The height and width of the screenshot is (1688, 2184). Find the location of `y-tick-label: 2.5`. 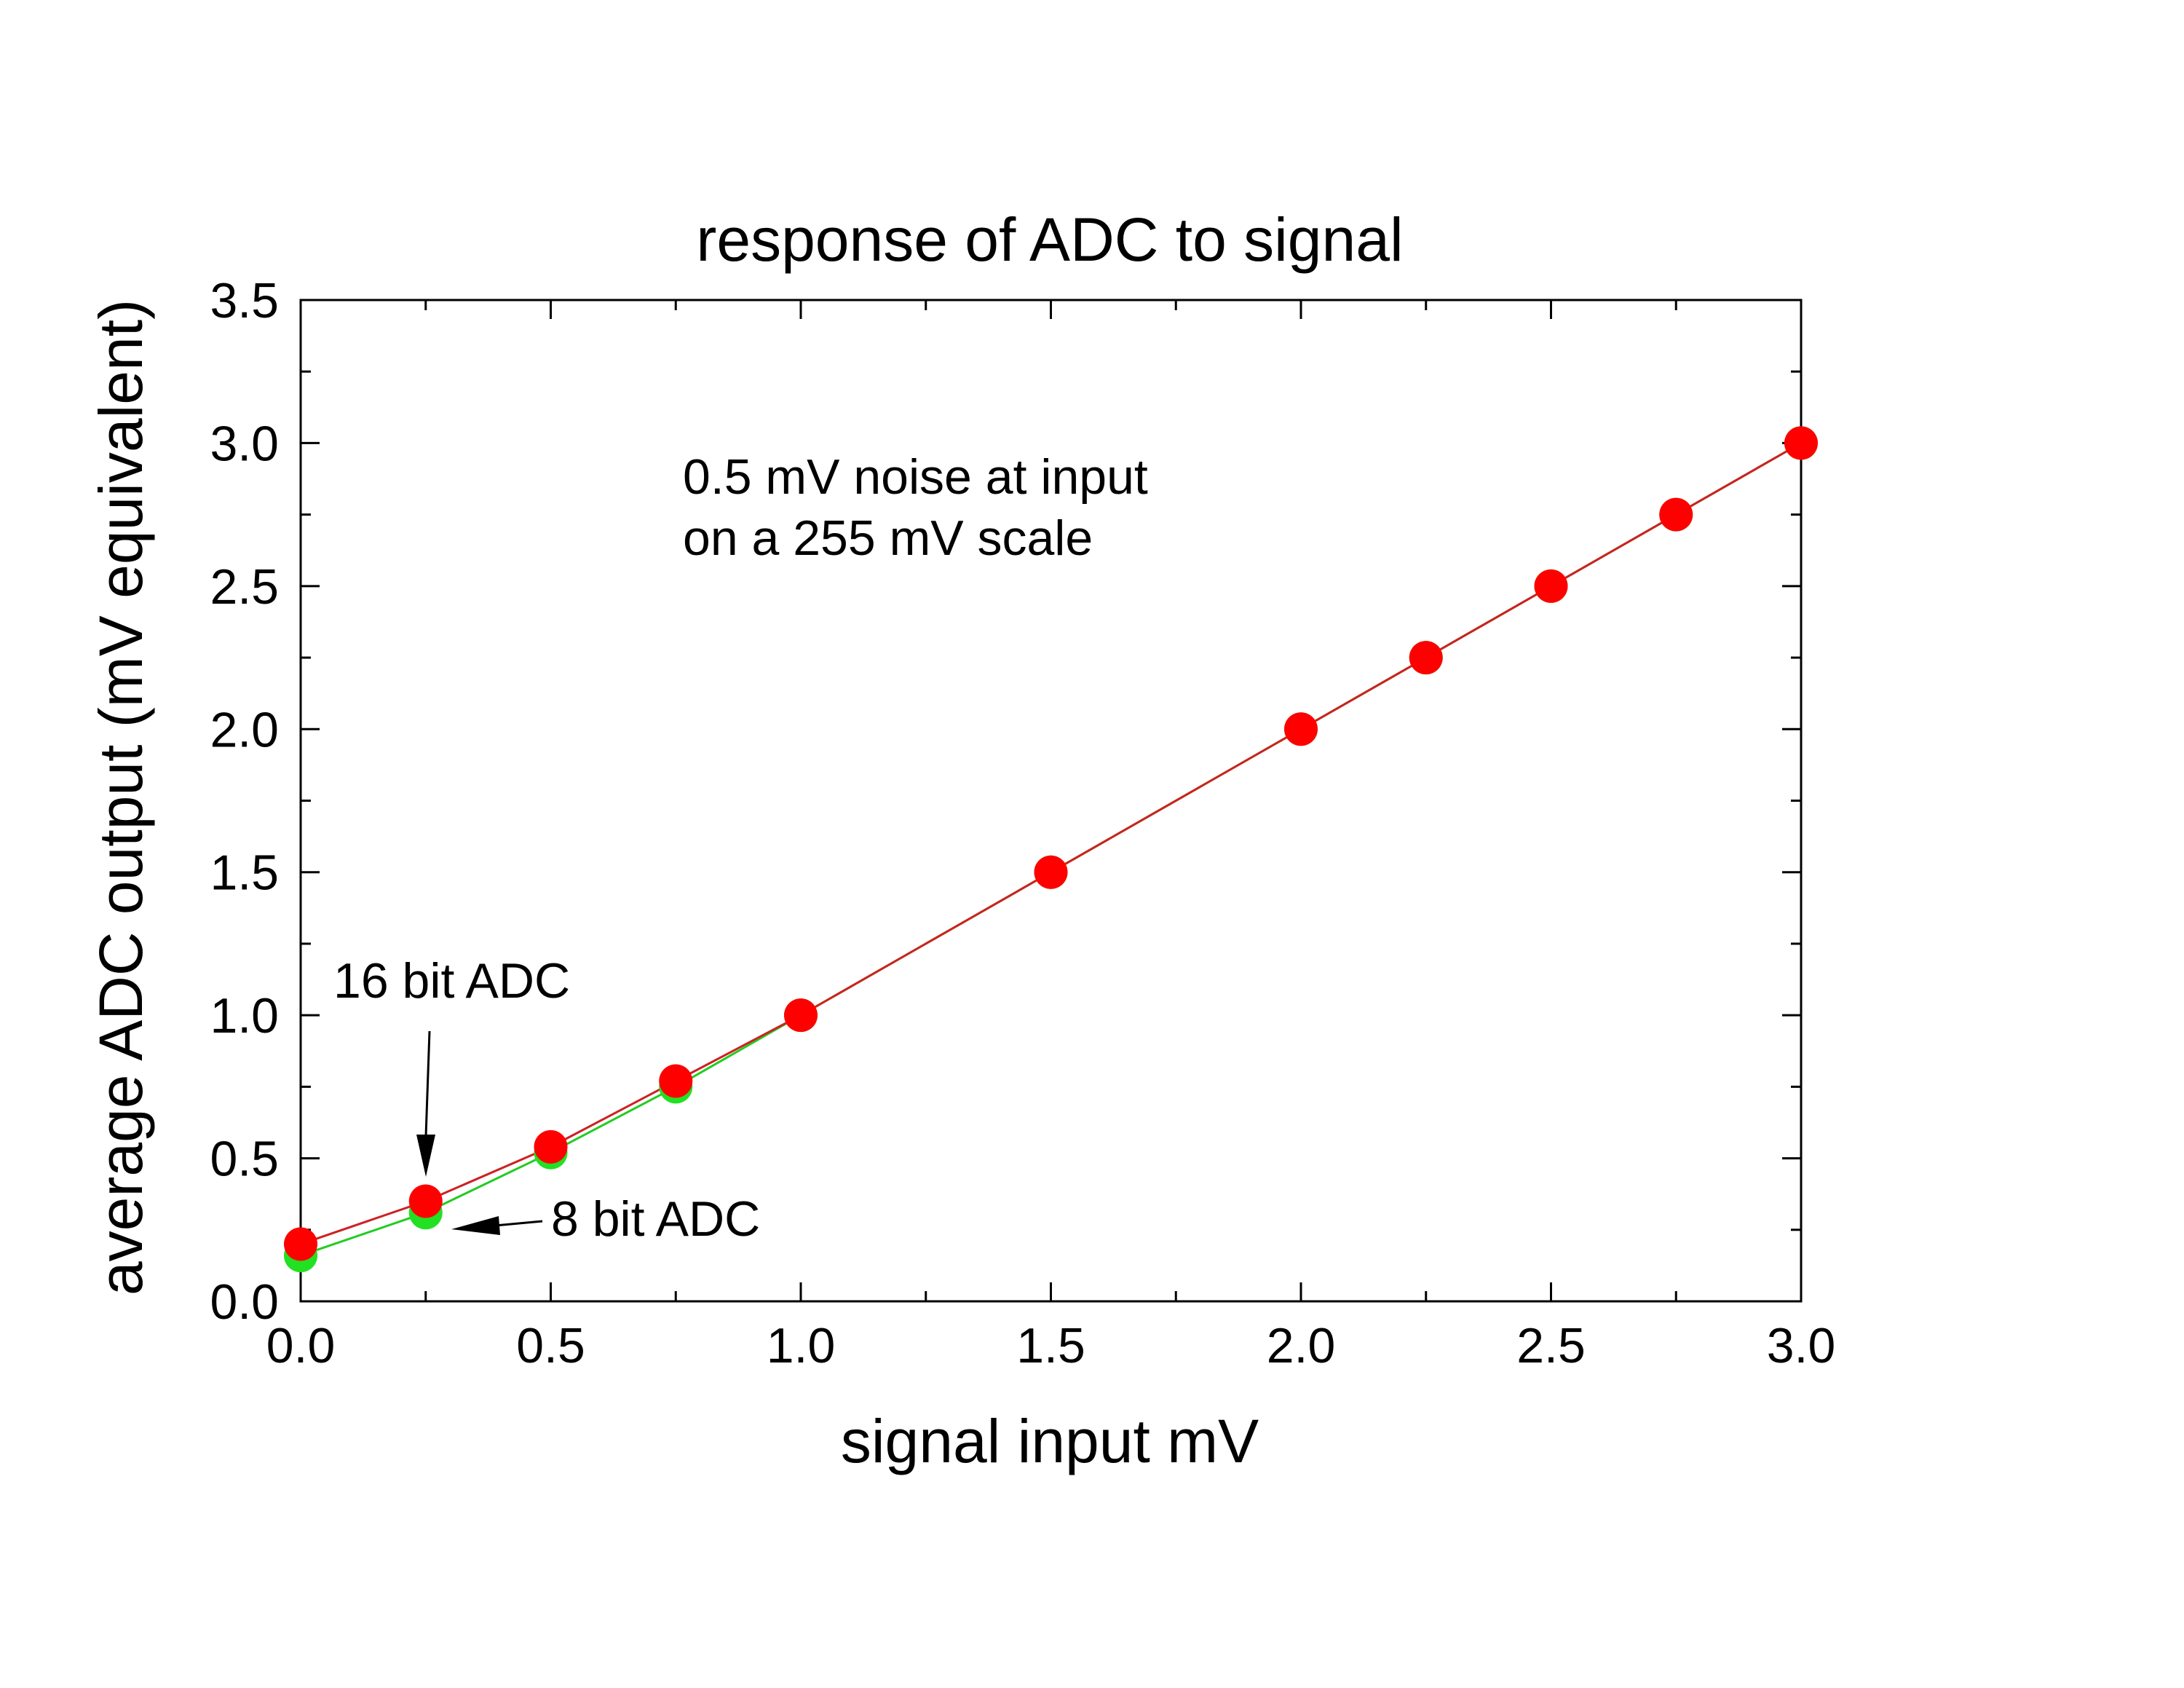

y-tick-label: 2.5 is located at coordinates (244, 587).